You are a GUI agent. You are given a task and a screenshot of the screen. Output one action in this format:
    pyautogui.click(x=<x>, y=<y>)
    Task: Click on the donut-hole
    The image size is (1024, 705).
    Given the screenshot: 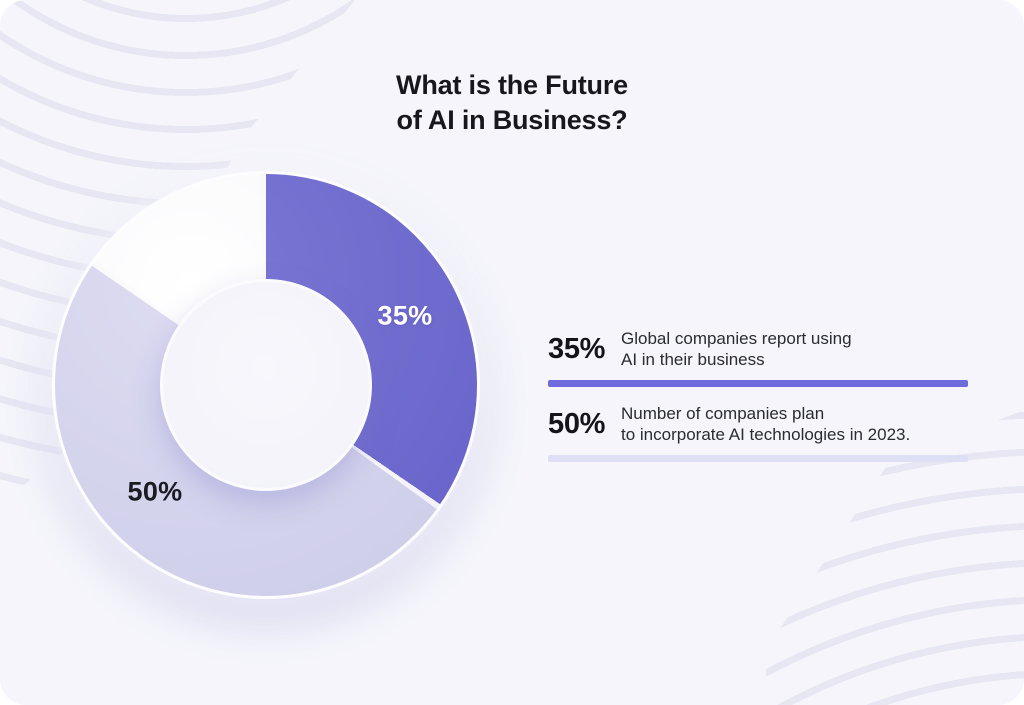 What is the action you would take?
    pyautogui.click(x=266, y=385)
    